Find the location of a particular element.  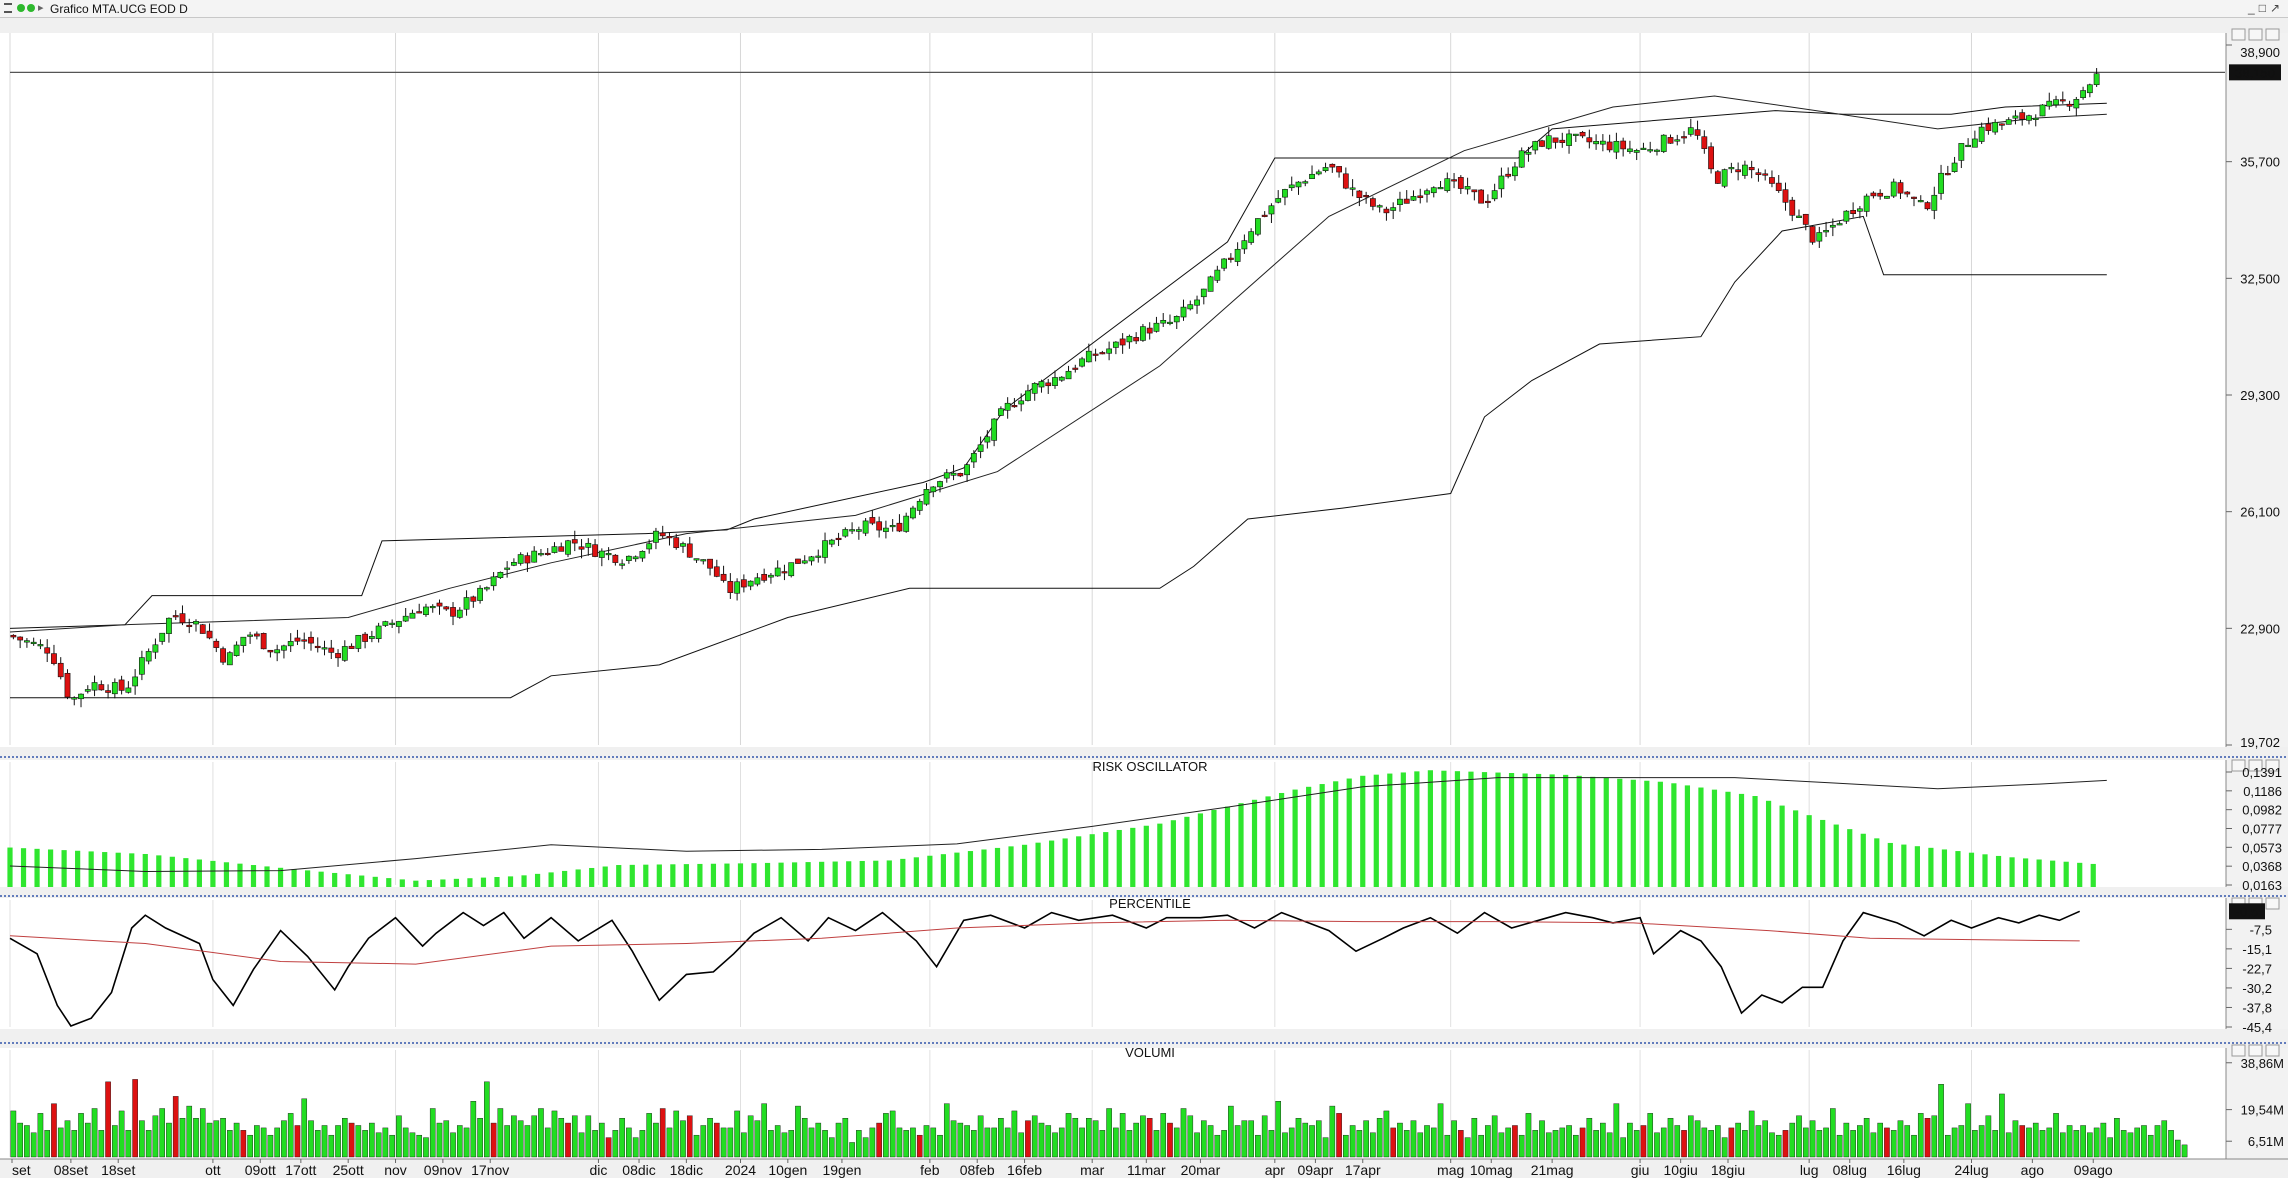

chevron-right-icon: ▸ is located at coordinates (41, 8).